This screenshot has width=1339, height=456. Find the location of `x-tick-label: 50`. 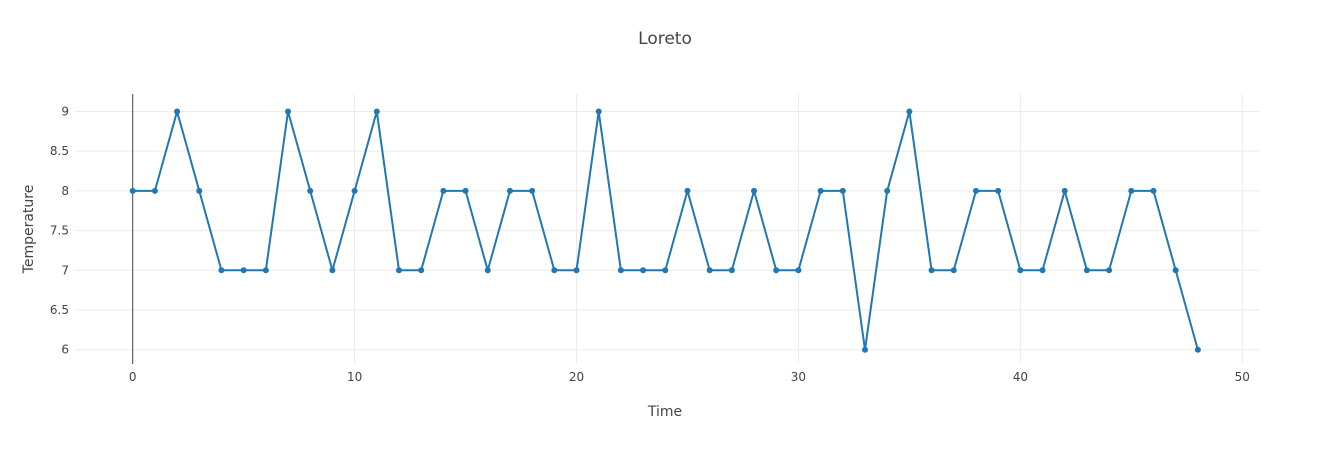

x-tick-label: 50 is located at coordinates (1242, 377).